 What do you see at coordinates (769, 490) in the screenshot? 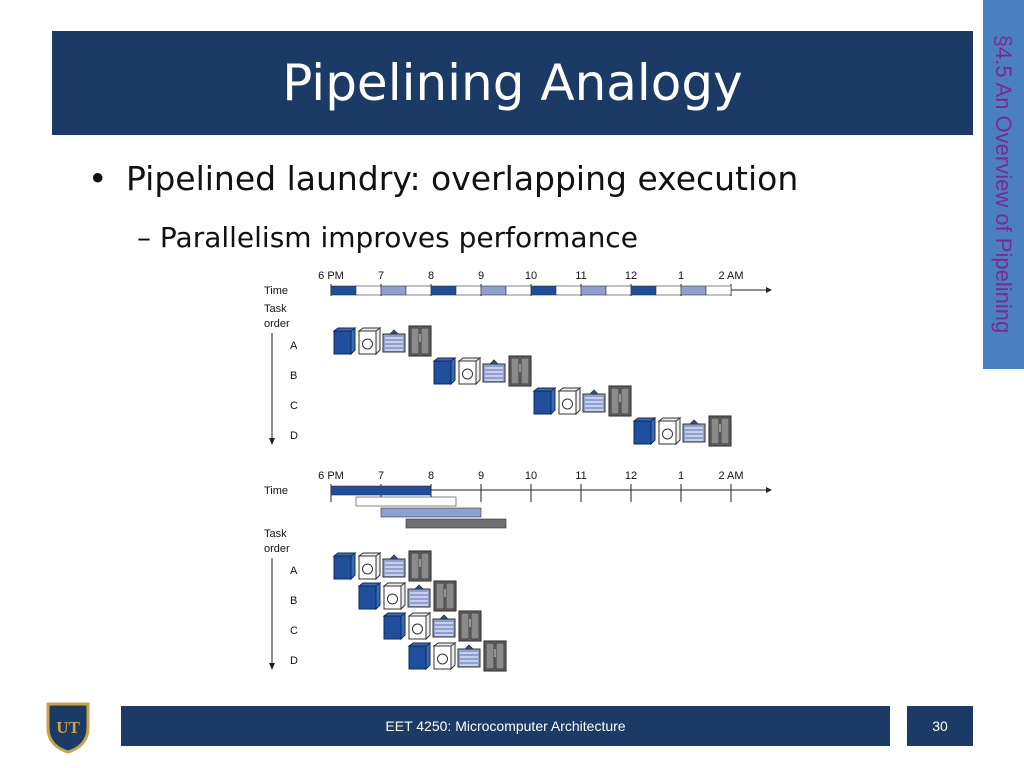
I see `time-axis-arrow` at bounding box center [769, 490].